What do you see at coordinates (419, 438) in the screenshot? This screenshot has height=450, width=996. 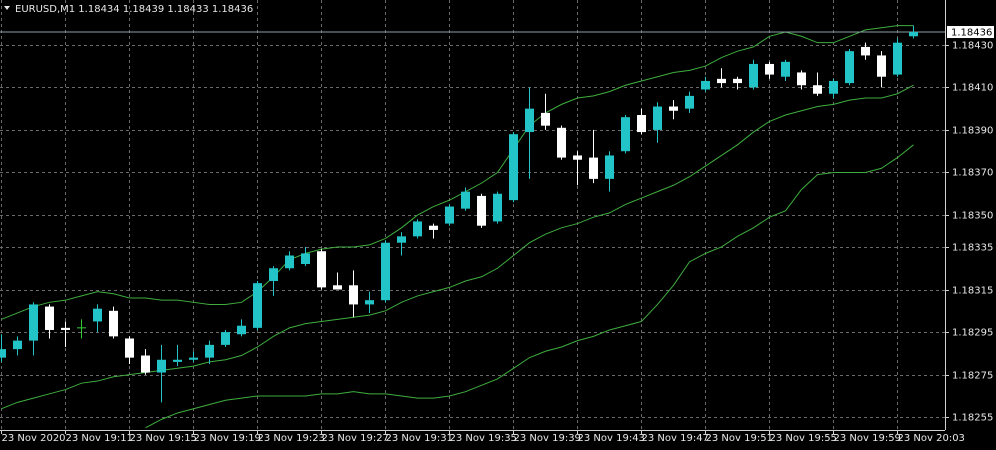 I see `x-tick-label: 23 Nov 19:31` at bounding box center [419, 438].